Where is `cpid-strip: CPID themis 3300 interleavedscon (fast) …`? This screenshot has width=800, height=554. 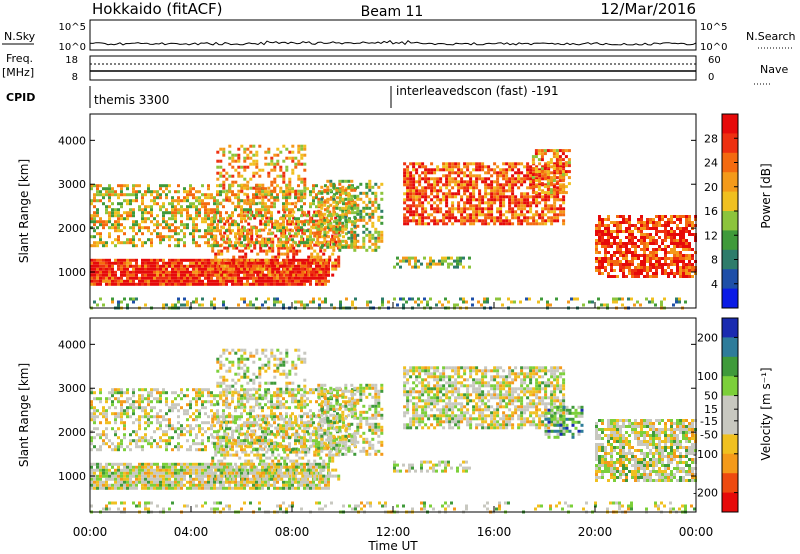 cpid-strip: CPID themis 3300 interleavedscon (fast) … is located at coordinates (282, 96).